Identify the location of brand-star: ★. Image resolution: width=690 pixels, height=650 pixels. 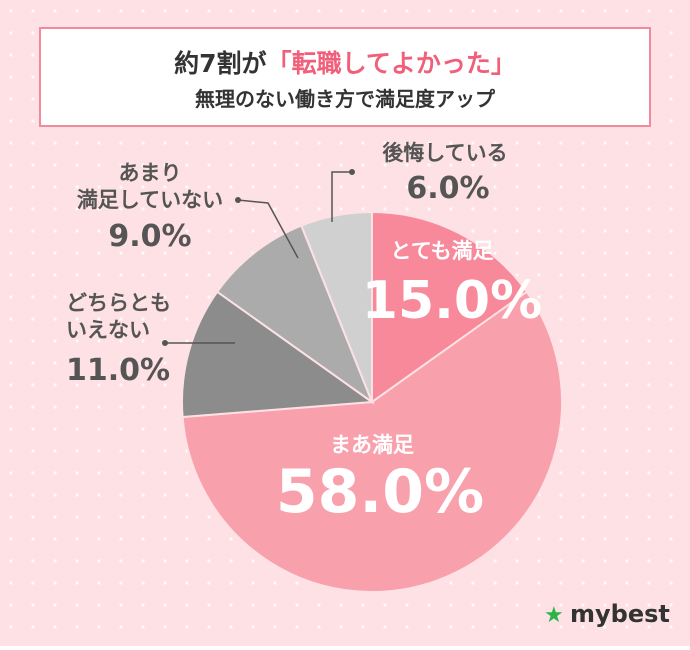
(554, 615).